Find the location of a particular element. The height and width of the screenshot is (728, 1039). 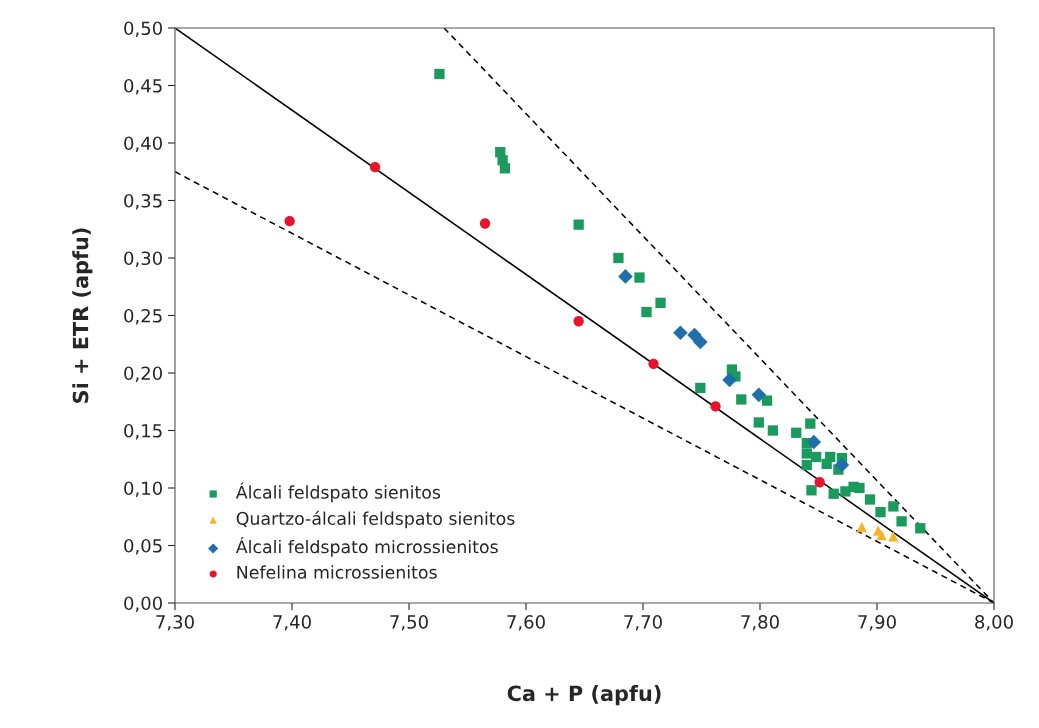

y-axis-title: Si + ETR (apfu) is located at coordinates (82, 315).